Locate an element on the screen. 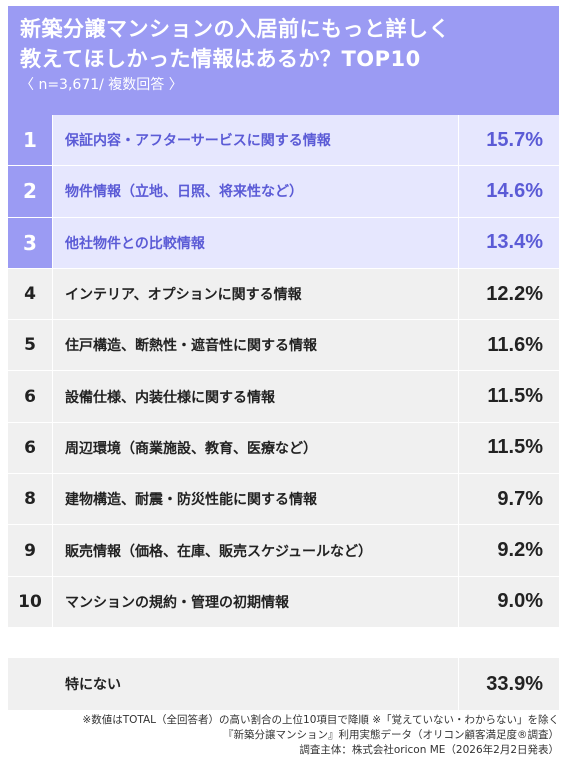 The image size is (567, 765). item-percentage: 9.2% is located at coordinates (520, 550).